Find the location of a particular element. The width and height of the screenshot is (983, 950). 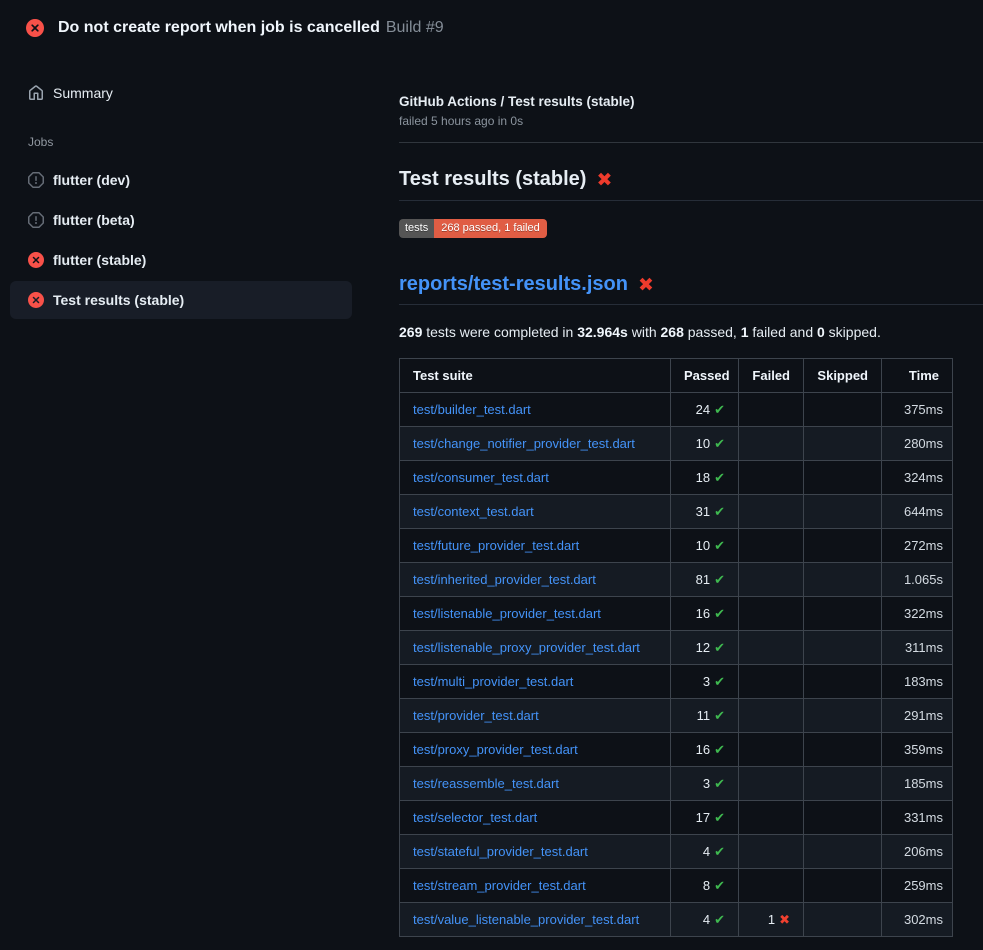

test-suite-link: test/consumer_test.dart is located at coordinates (481, 477).